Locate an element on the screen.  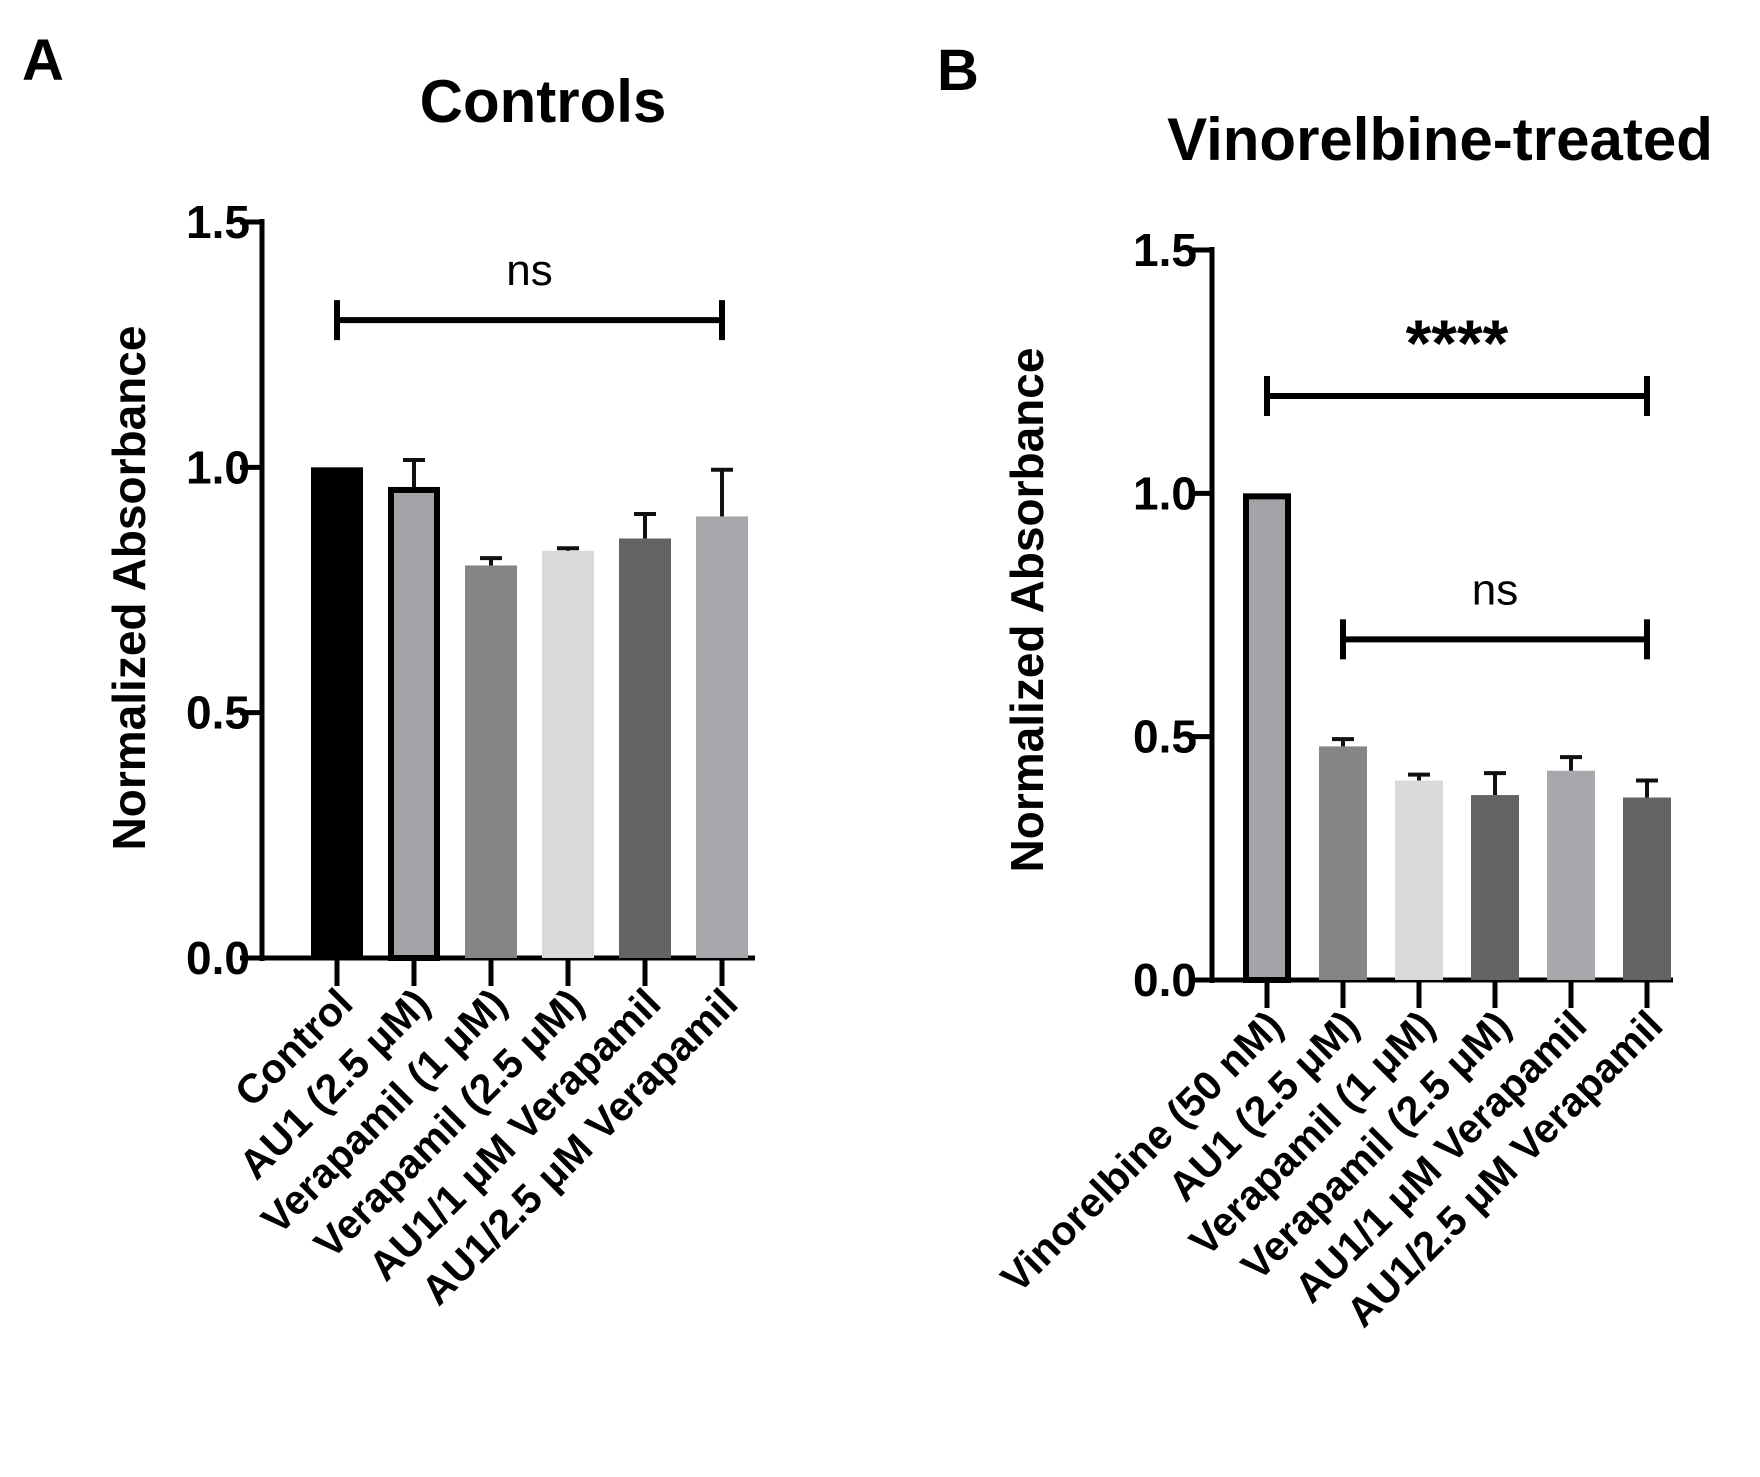
panel-b-y-tick-label: 1.5 is located at coordinates (1165, 250).